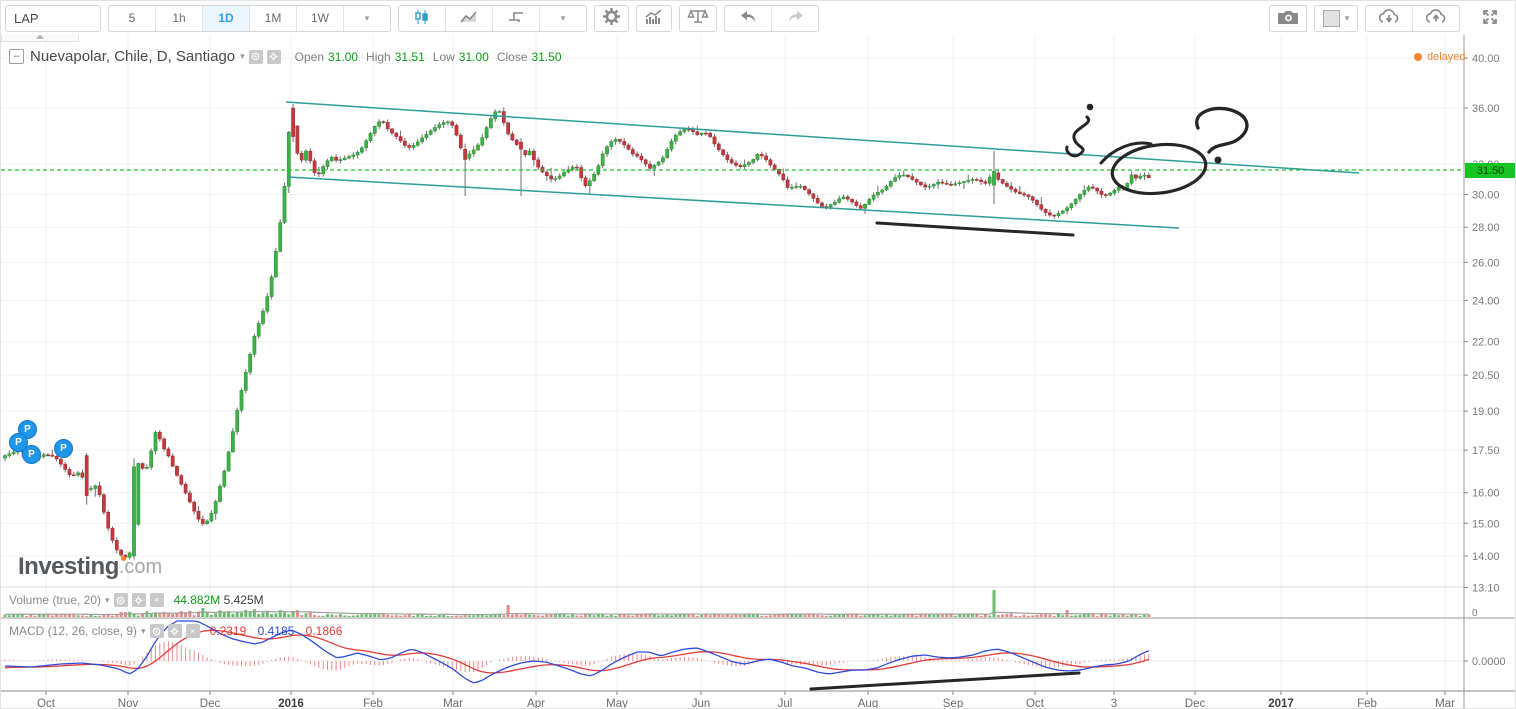 The image size is (1516, 709). Describe the element at coordinates (90, 566) in the screenshot. I see `investing-logo: Investing .com` at that location.